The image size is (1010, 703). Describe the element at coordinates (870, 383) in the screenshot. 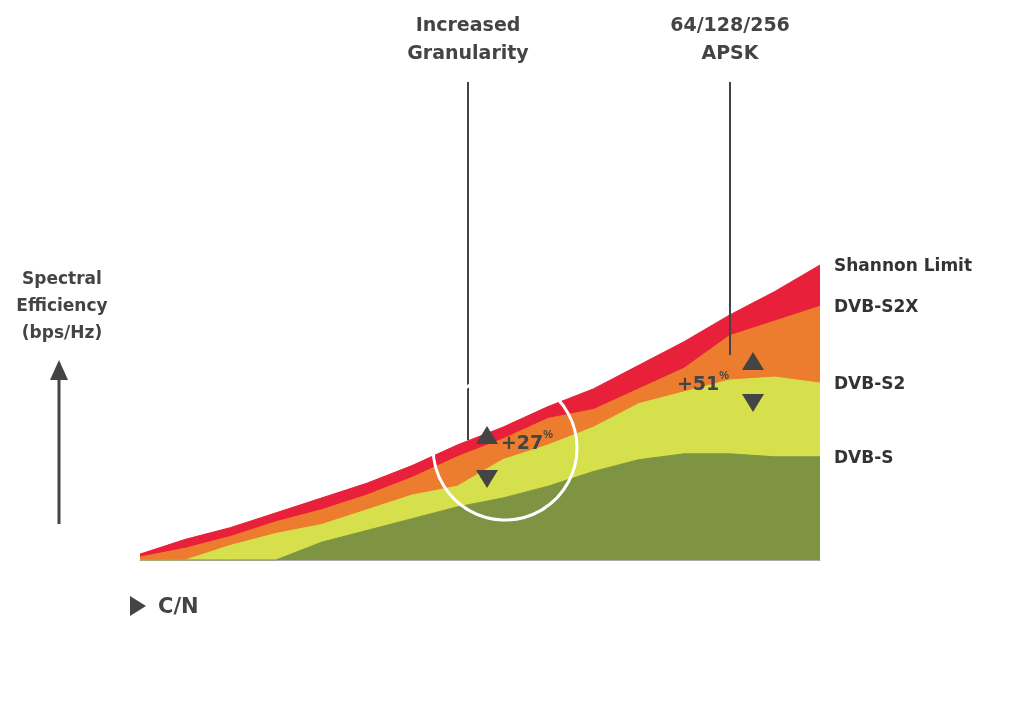

I see `series-label: DVB-S2` at that location.